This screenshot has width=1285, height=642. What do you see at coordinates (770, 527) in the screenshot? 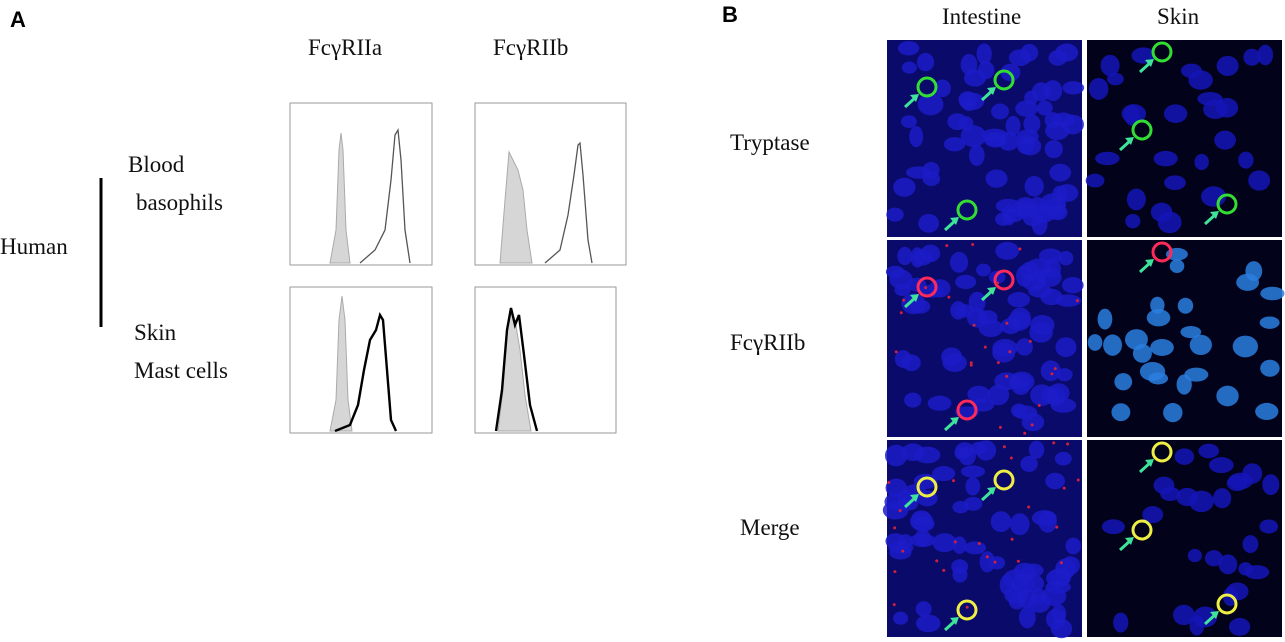
I see `row-label: Merge` at bounding box center [770, 527].